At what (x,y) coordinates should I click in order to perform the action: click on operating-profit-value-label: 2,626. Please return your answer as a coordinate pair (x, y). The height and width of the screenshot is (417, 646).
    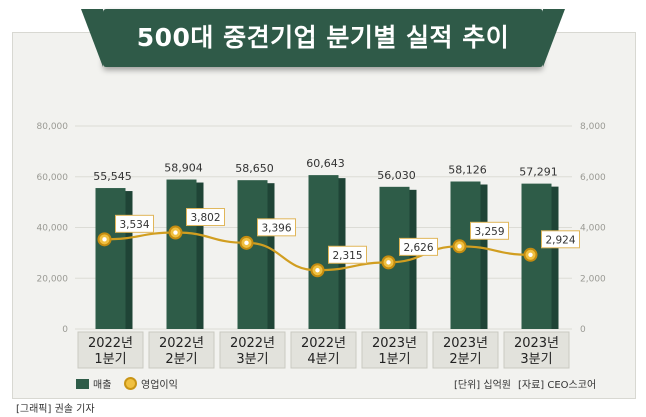
    Looking at the image, I should click on (418, 248).